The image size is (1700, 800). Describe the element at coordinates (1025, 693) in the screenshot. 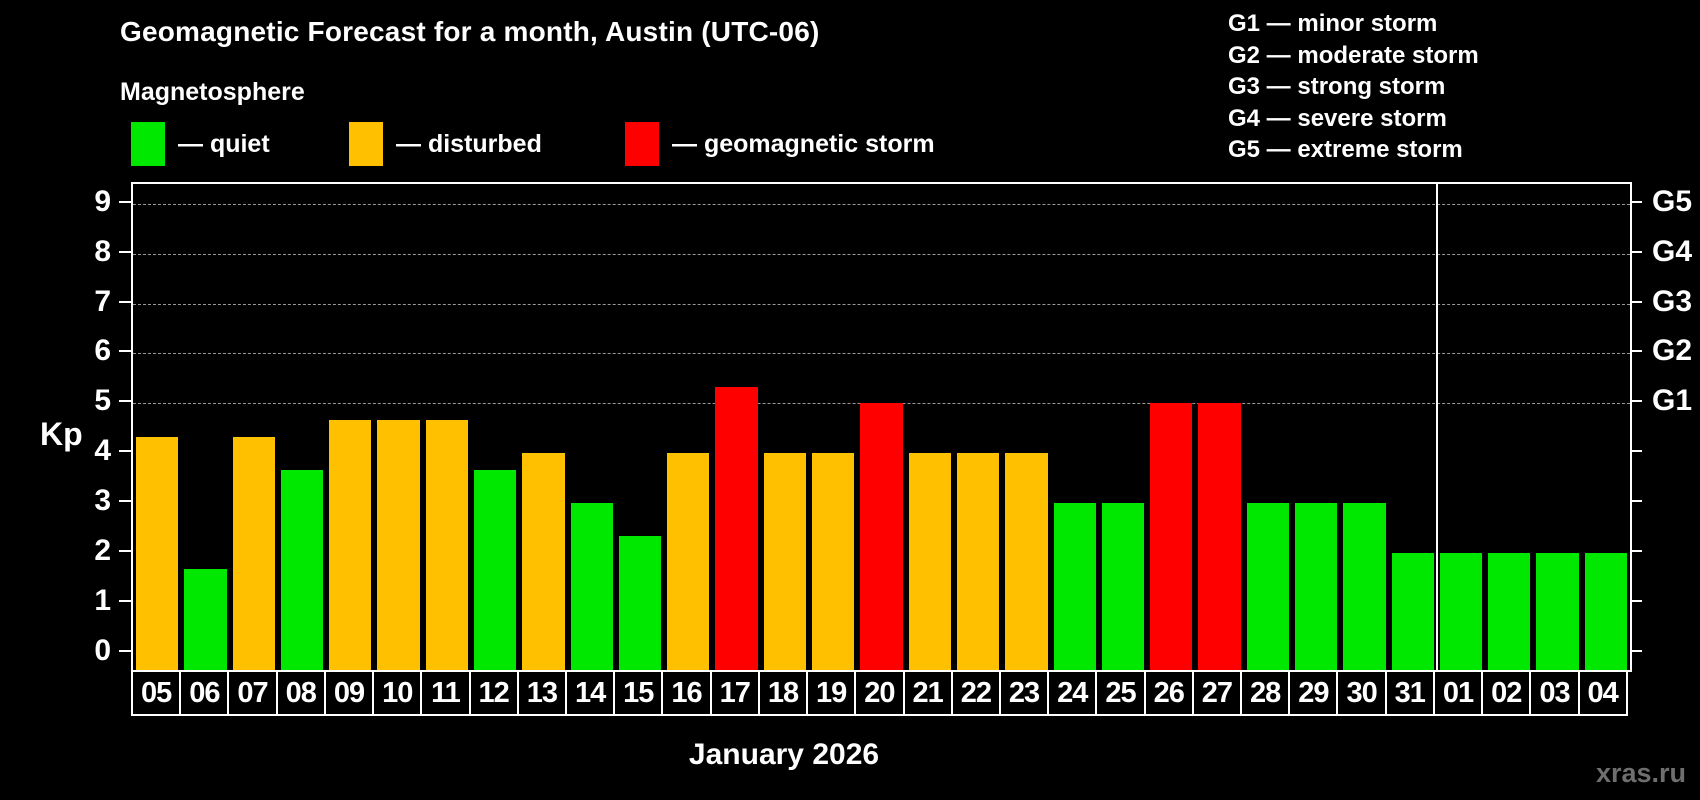

I see `day-cell-23: 23` at that location.